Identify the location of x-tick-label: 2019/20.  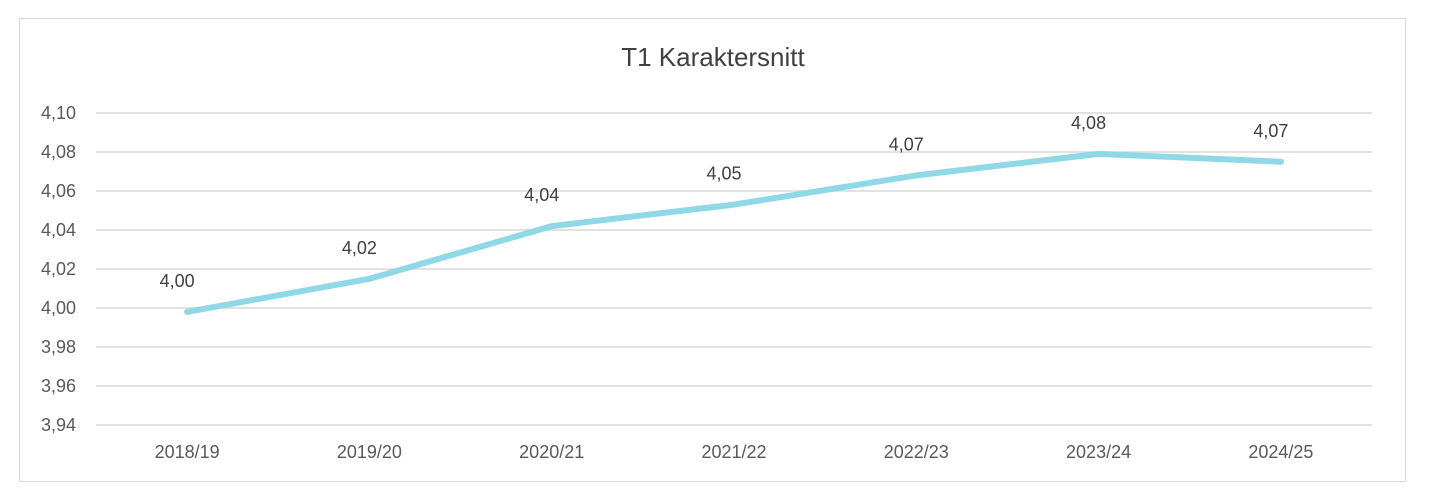
(369, 452).